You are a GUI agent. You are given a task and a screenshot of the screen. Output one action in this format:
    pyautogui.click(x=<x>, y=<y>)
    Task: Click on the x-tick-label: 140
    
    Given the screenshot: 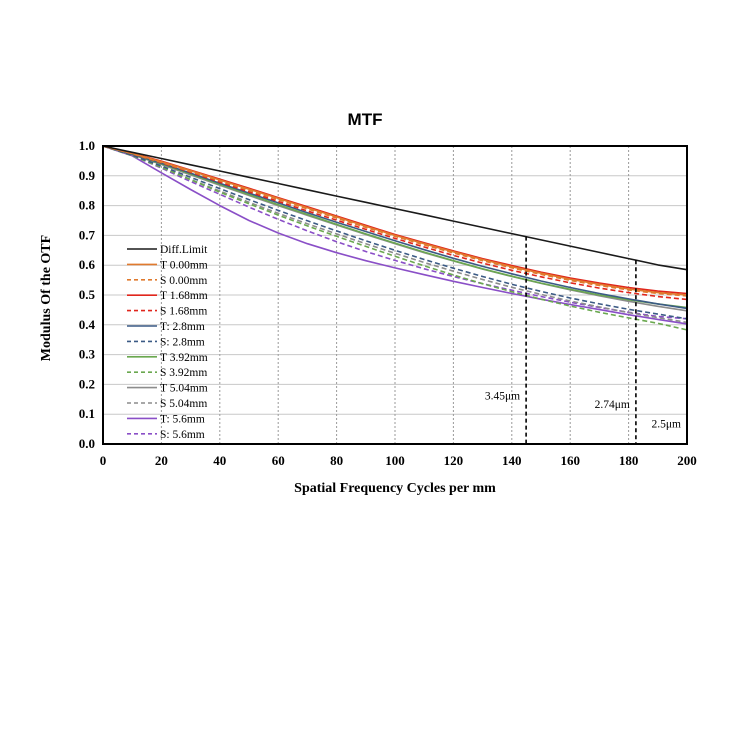 What is the action you would take?
    pyautogui.click(x=512, y=460)
    